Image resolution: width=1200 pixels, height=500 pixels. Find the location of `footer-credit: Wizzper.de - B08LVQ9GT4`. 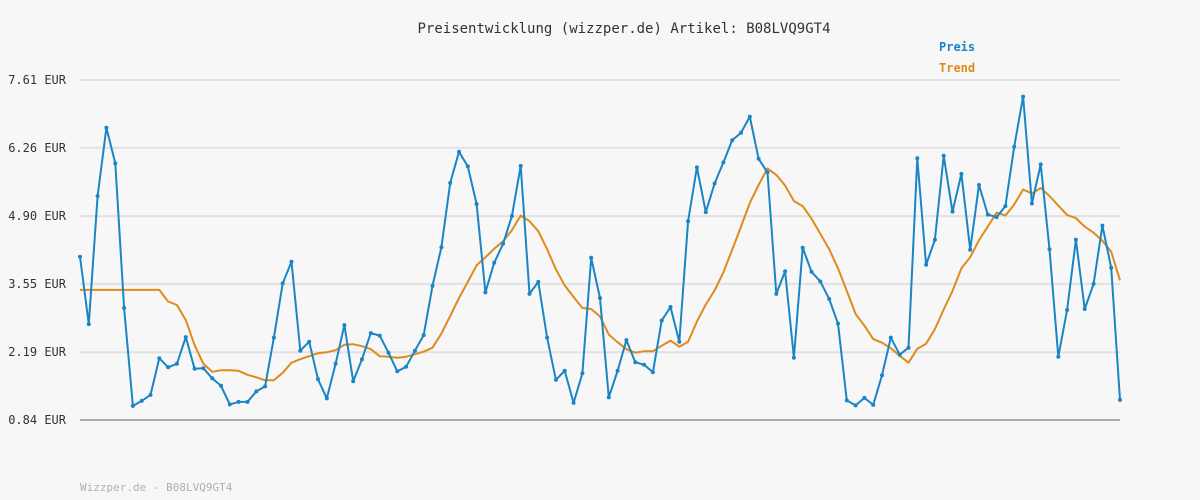

footer-credit: Wizzper.de - B08LVQ9GT4 is located at coordinates (156, 487).